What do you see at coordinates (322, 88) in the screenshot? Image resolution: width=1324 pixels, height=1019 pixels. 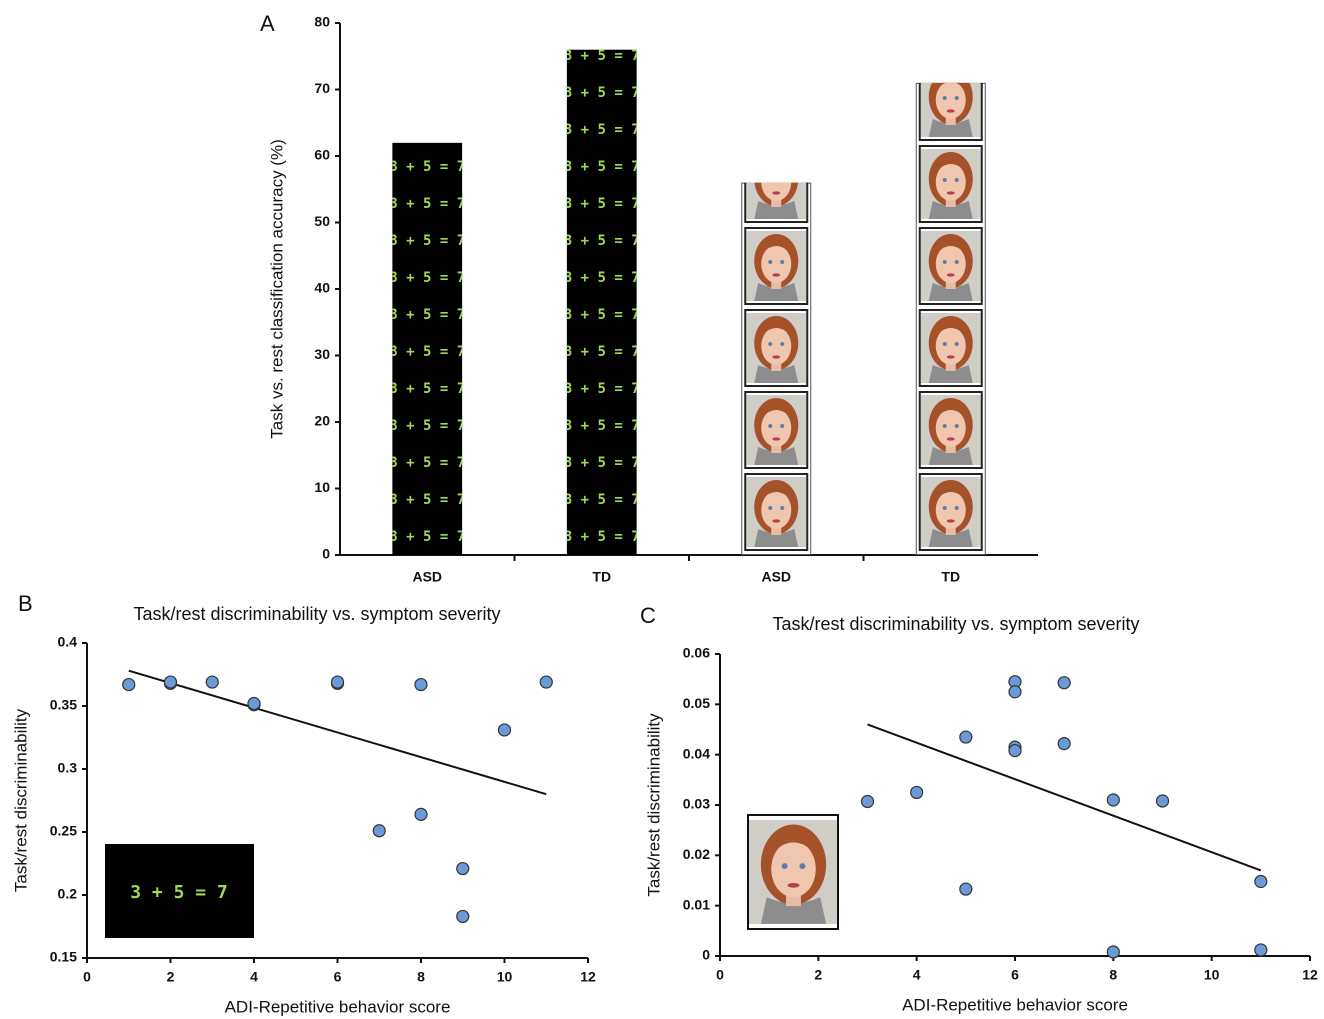 I see `y-tick-label: 70` at bounding box center [322, 88].